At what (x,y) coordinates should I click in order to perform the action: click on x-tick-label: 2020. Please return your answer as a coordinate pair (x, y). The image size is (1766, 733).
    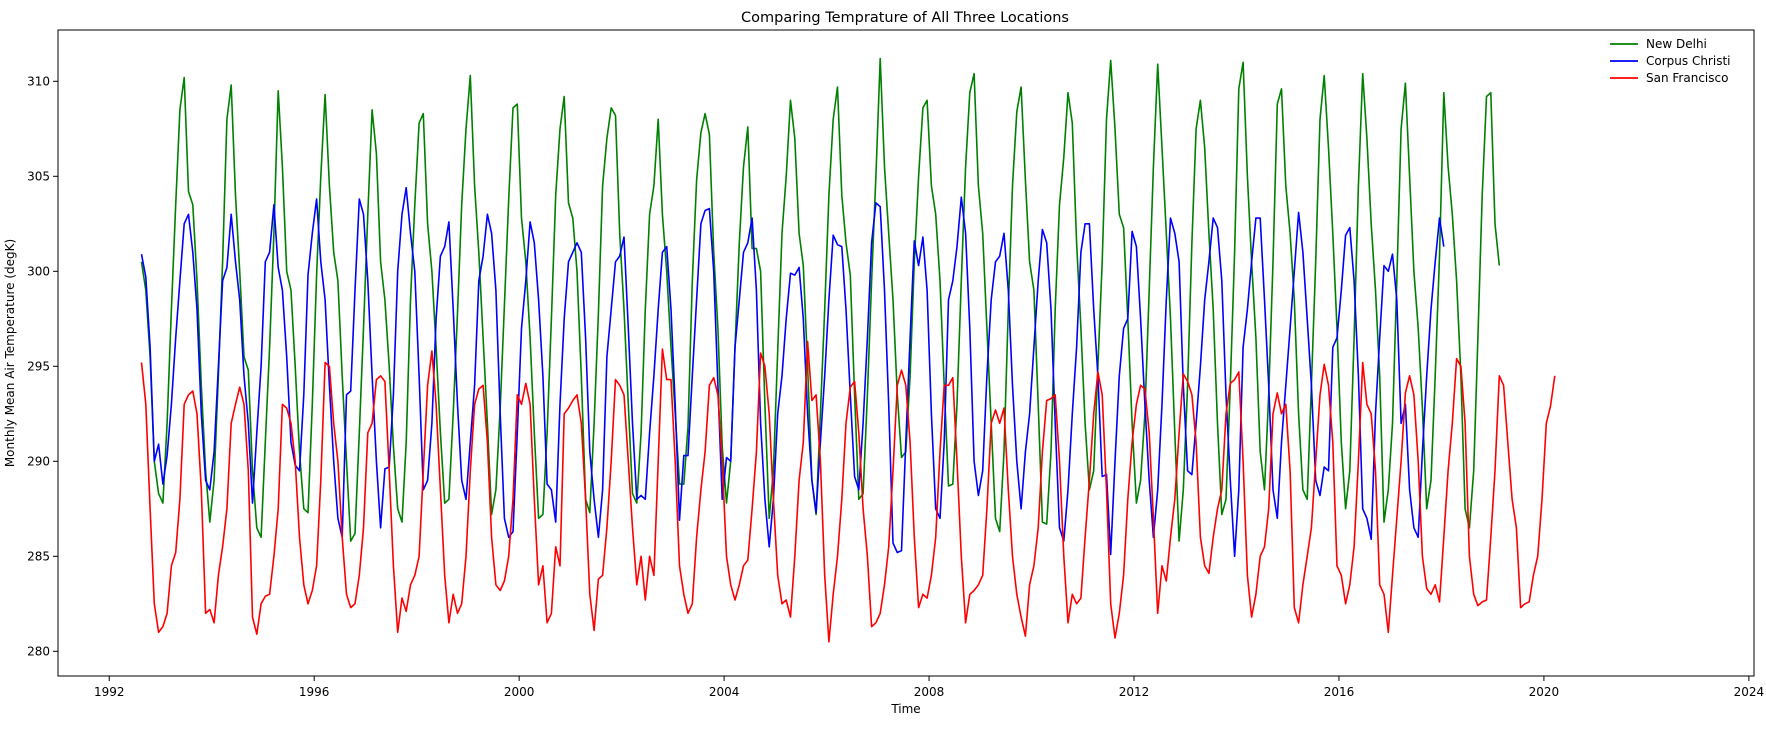
    Looking at the image, I should click on (1544, 692).